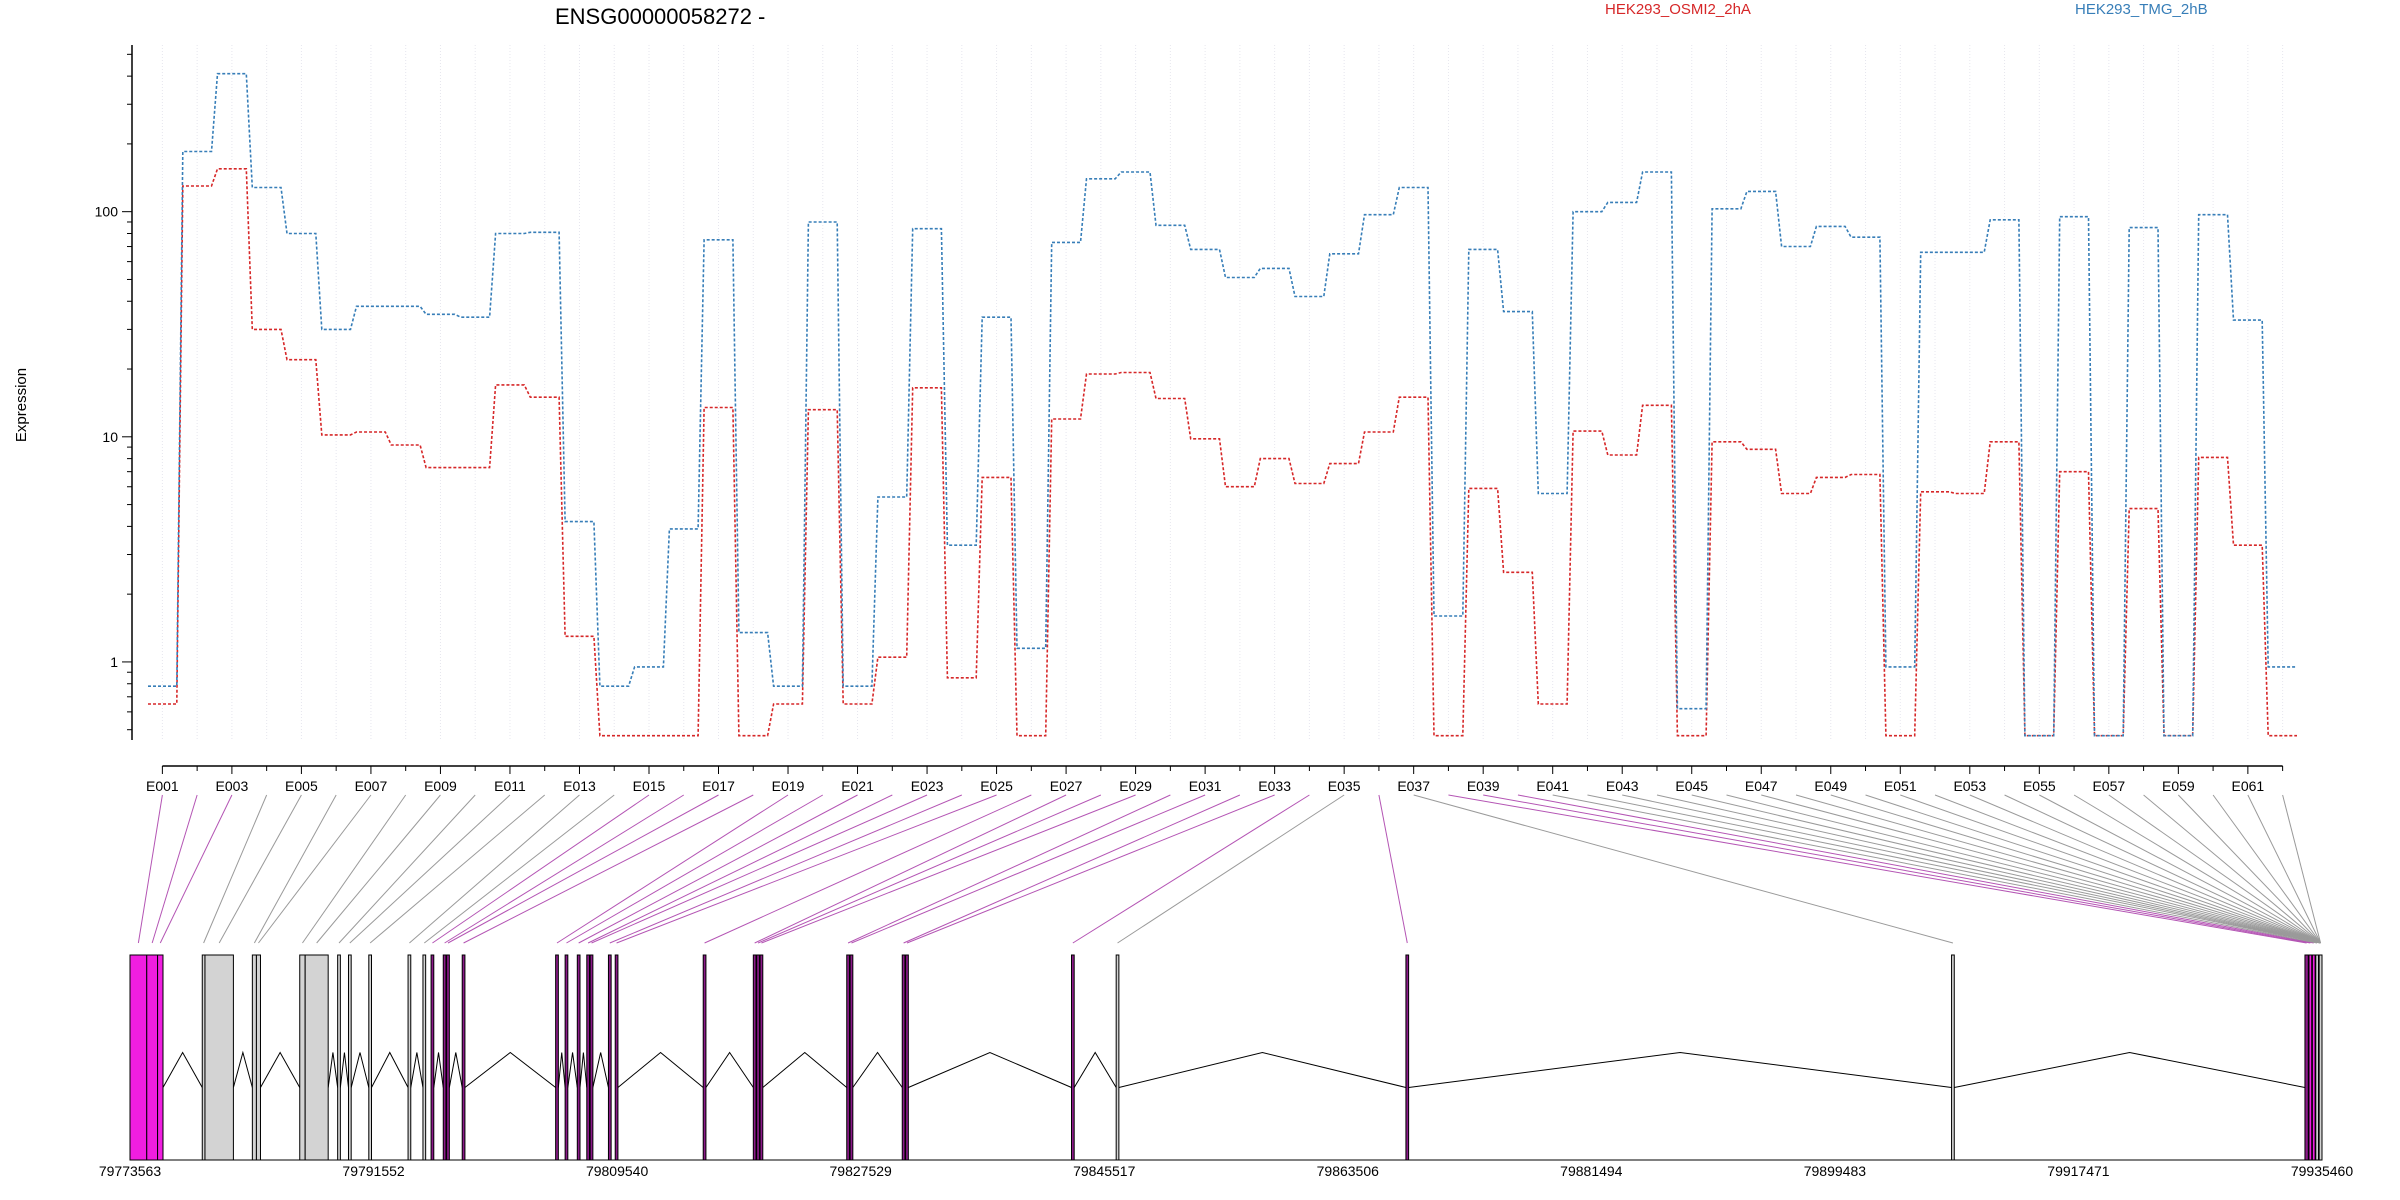  What do you see at coordinates (2141, 9) in the screenshot?
I see `legend-entry: HEK293_TMG_2hB` at bounding box center [2141, 9].